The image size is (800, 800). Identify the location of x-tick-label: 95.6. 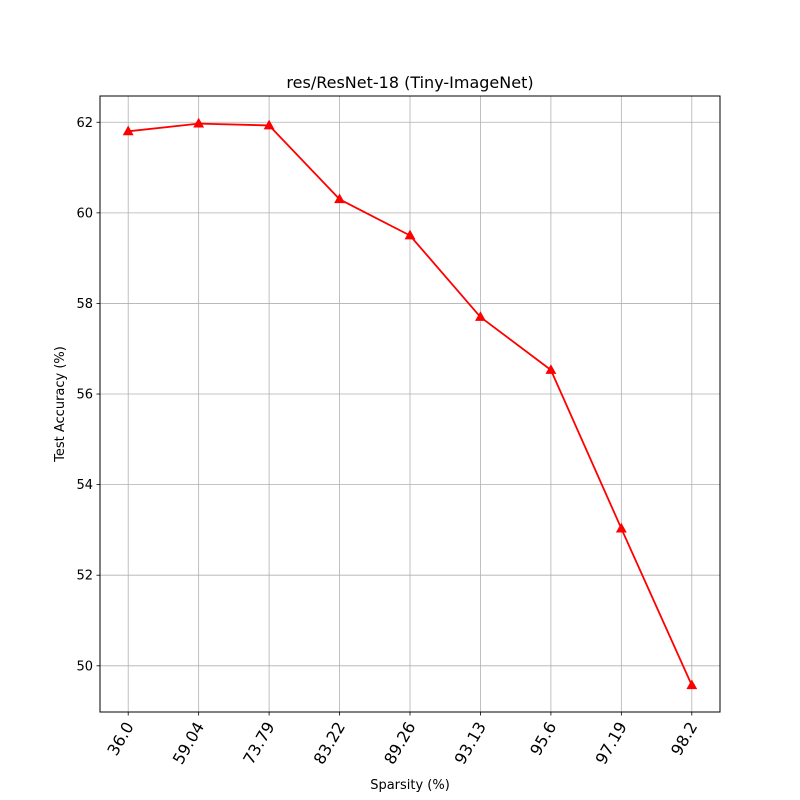
(543, 739).